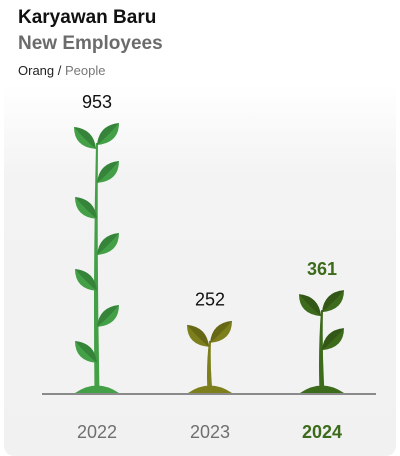 Image resolution: width=400 pixels, height=456 pixels. I want to click on unit: Orang, so click(36, 70).